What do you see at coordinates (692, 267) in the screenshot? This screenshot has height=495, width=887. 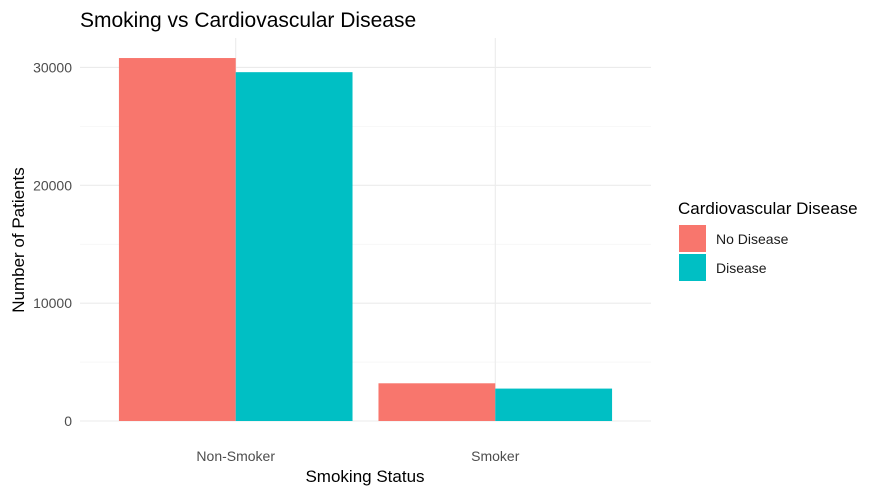 I see `legend-swatch-disease` at bounding box center [692, 267].